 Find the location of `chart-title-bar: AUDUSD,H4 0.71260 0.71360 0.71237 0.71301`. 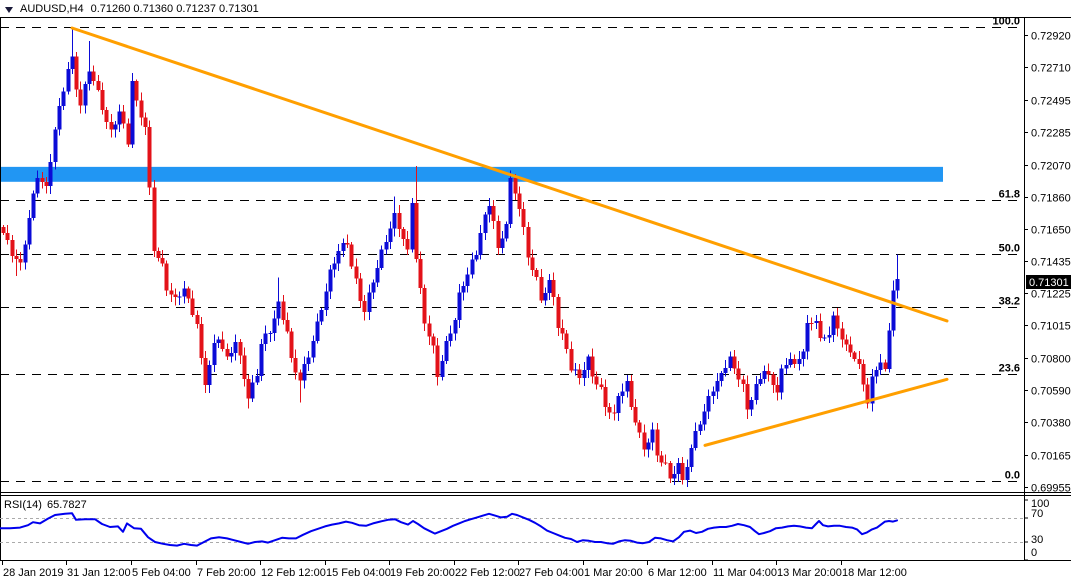

chart-title-bar: AUDUSD,H4 0.71260 0.71360 0.71237 0.71301 is located at coordinates (132, 9).